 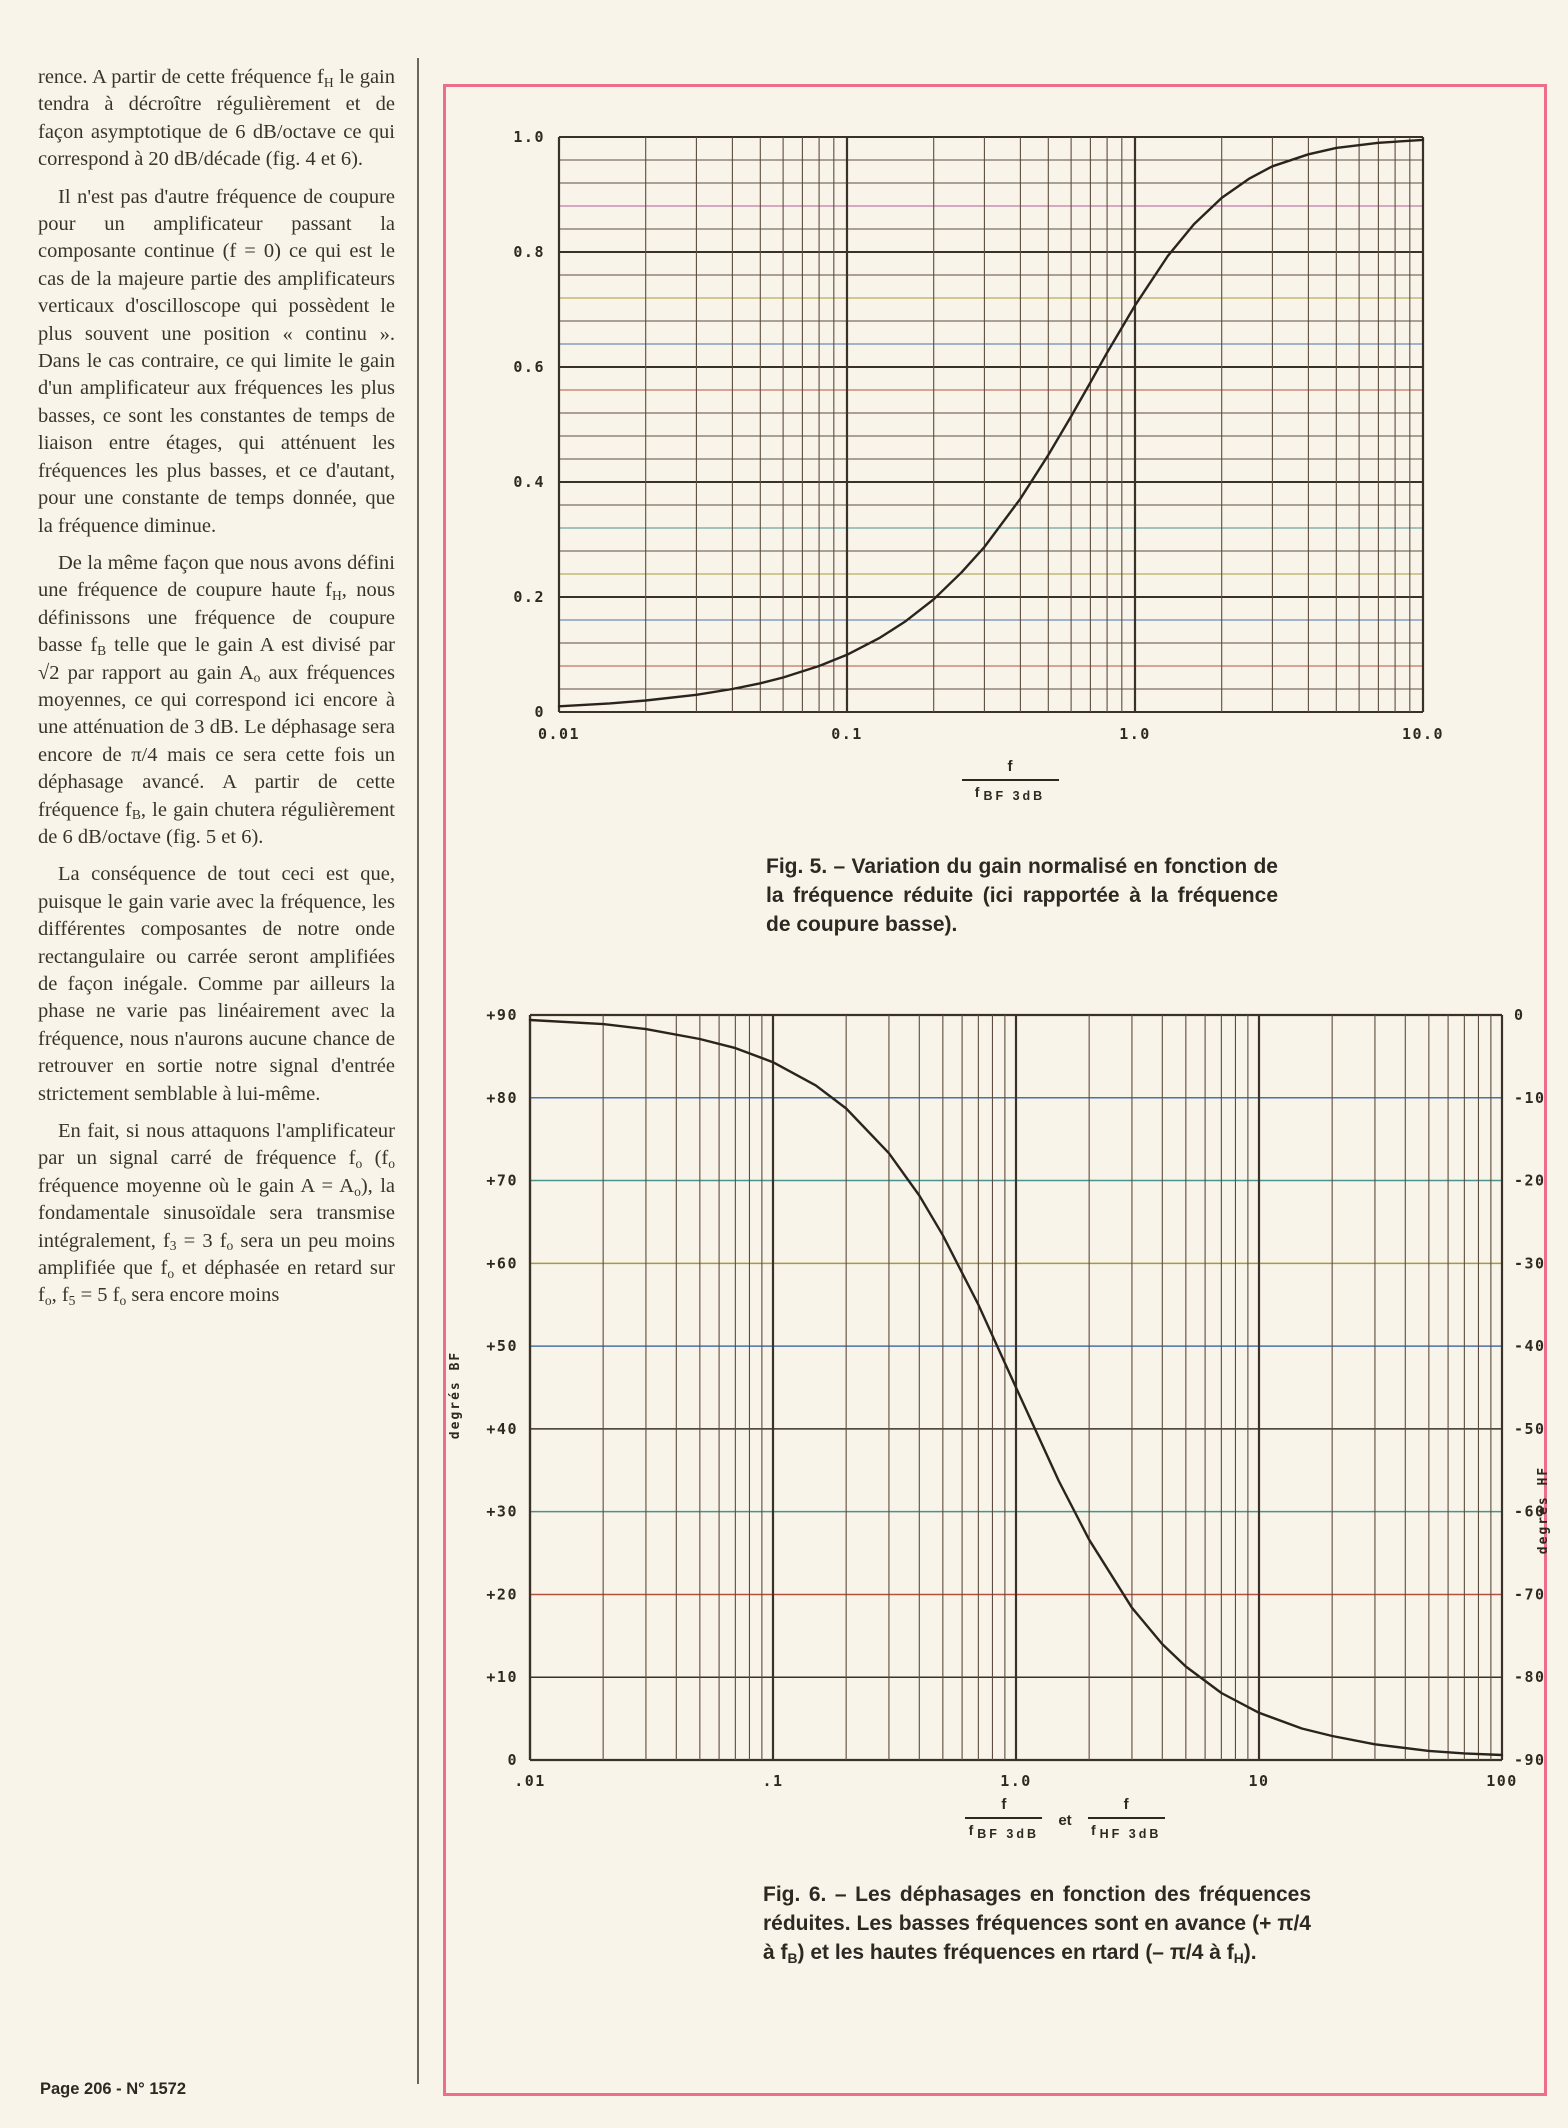 I want to click on tick-label: 0.01, so click(x=559, y=734).